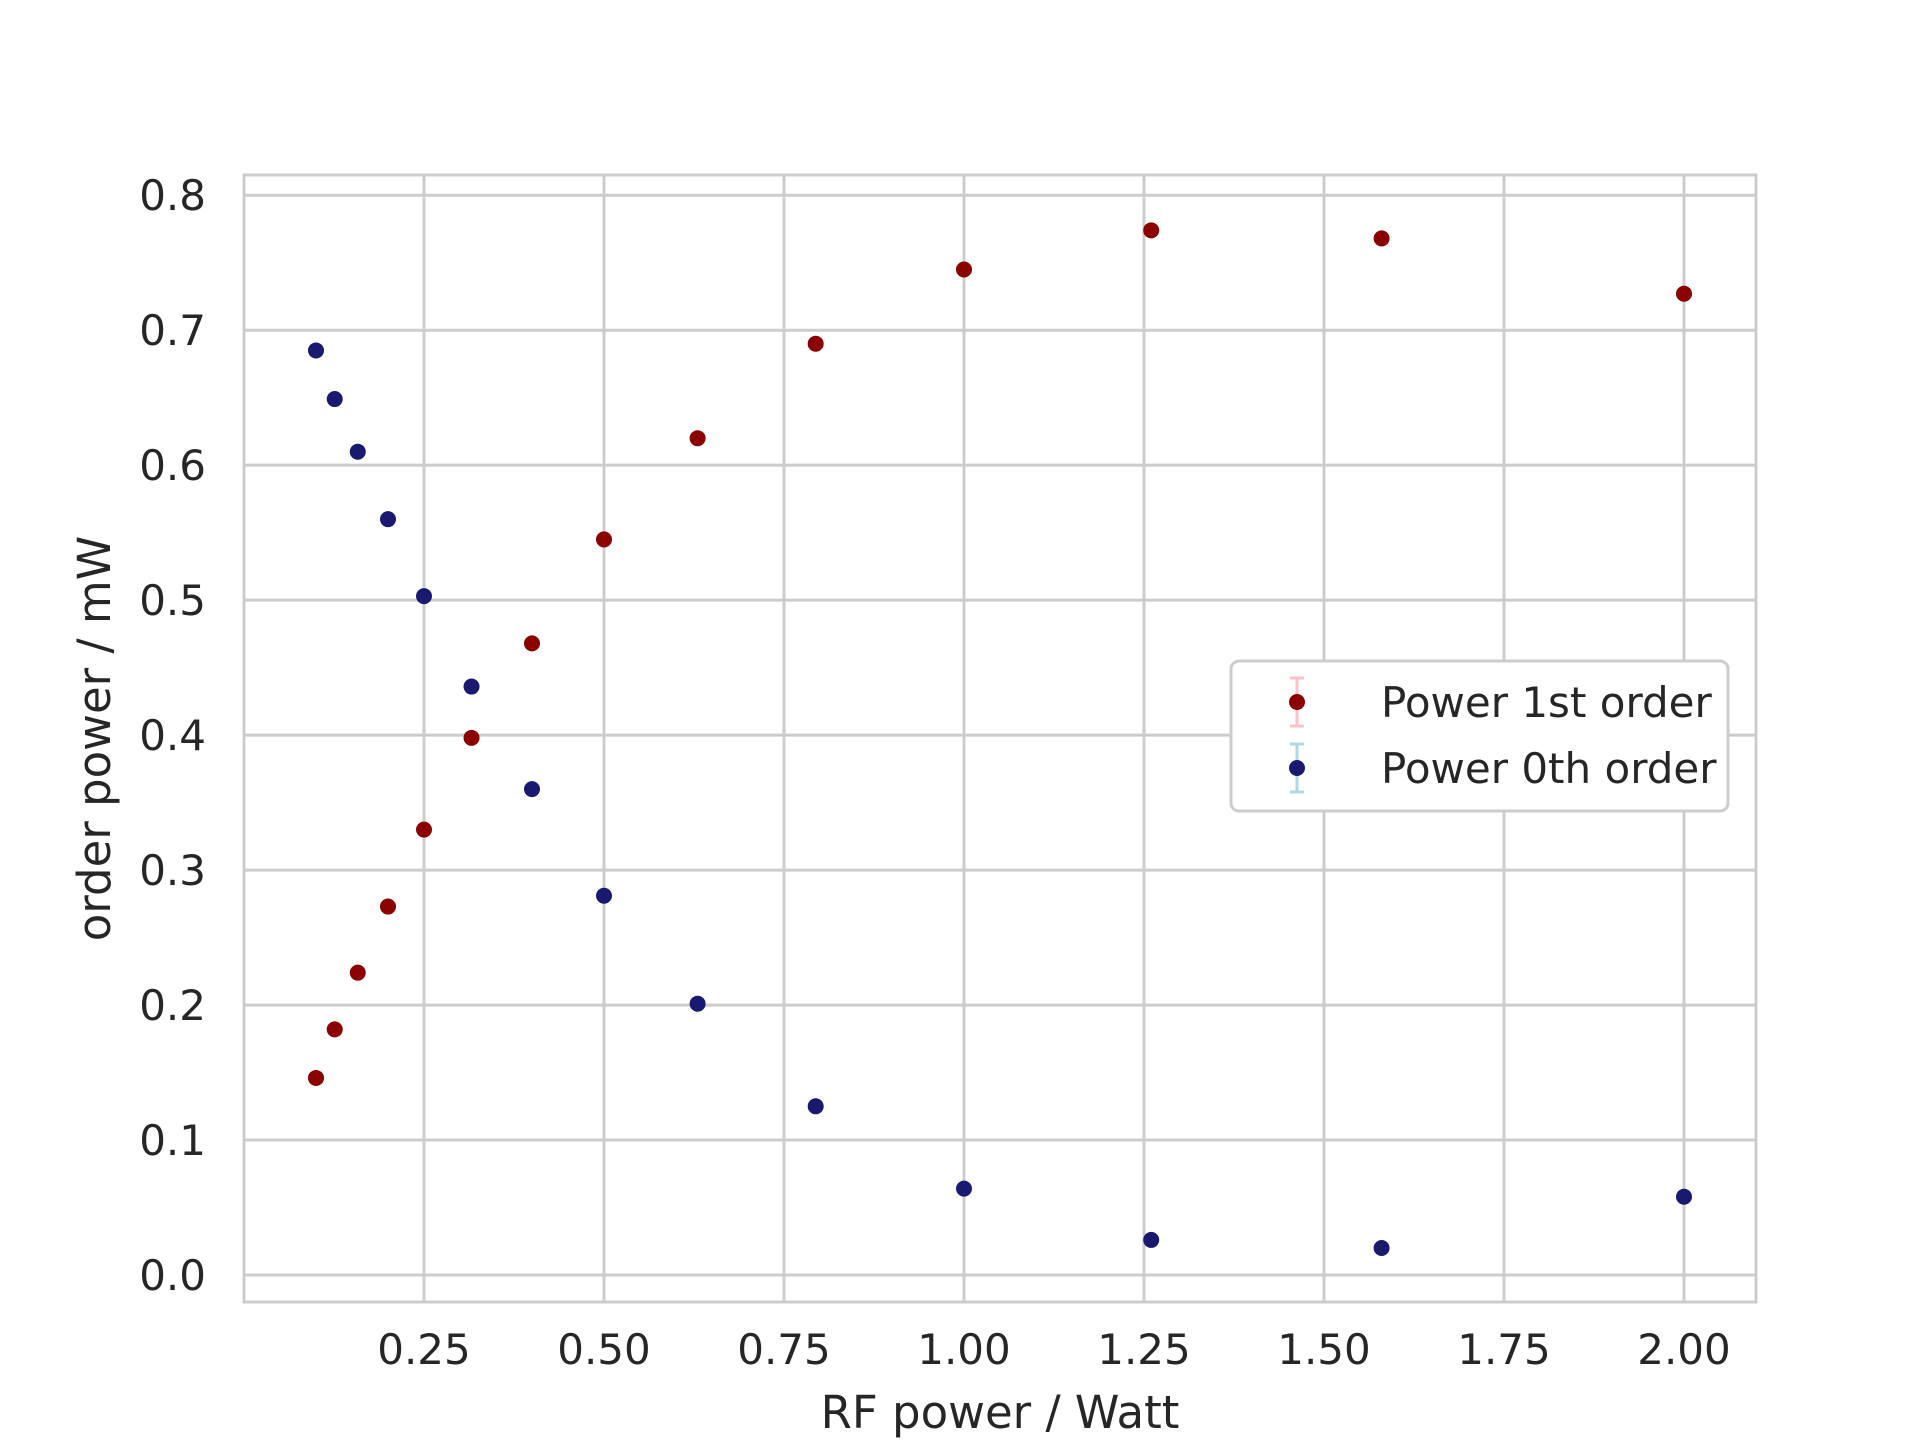 This screenshot has width=1920, height=1440. Describe the element at coordinates (424, 1349) in the screenshot. I see `x-tick-label: 0.25` at that location.